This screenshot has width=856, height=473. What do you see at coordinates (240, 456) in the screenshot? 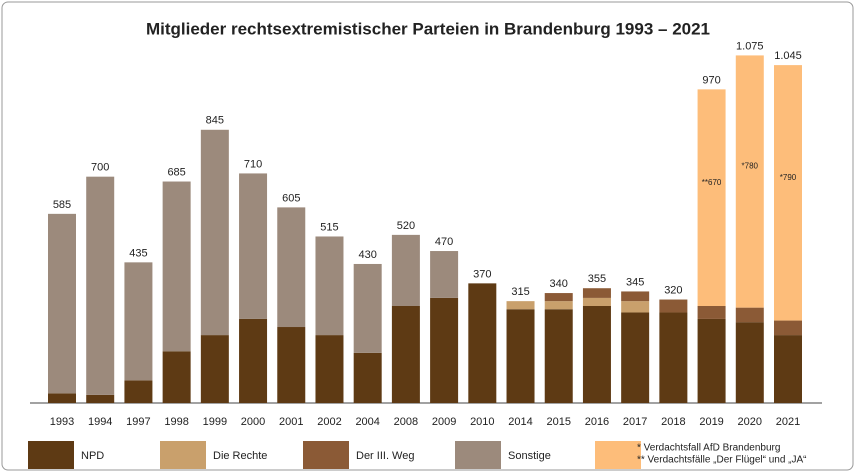
I see `legend-label: Die Rechte` at bounding box center [240, 456].